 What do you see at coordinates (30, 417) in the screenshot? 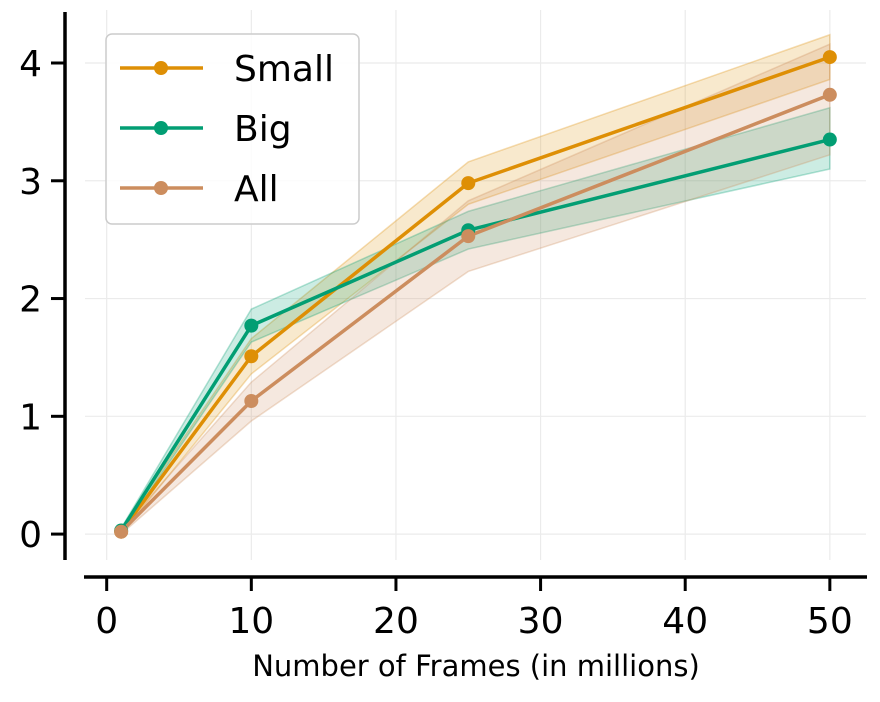
I see `y-tick-label: 1` at bounding box center [30, 417].